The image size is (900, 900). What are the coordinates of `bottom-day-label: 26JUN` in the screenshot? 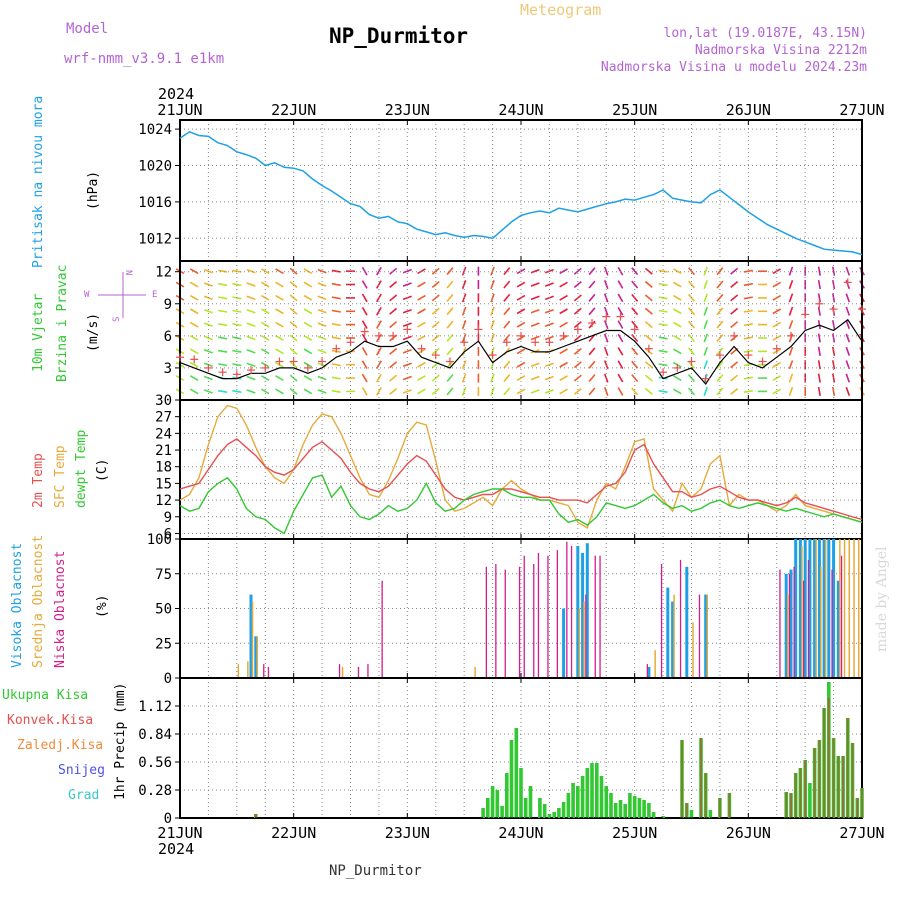 It's located at (748, 833).